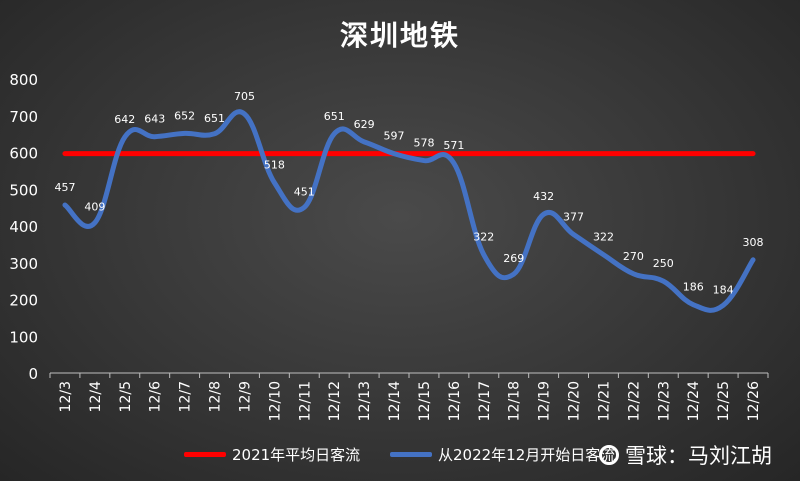 This screenshot has width=800, height=481. I want to click on data-label-23: 308, so click(753, 242).